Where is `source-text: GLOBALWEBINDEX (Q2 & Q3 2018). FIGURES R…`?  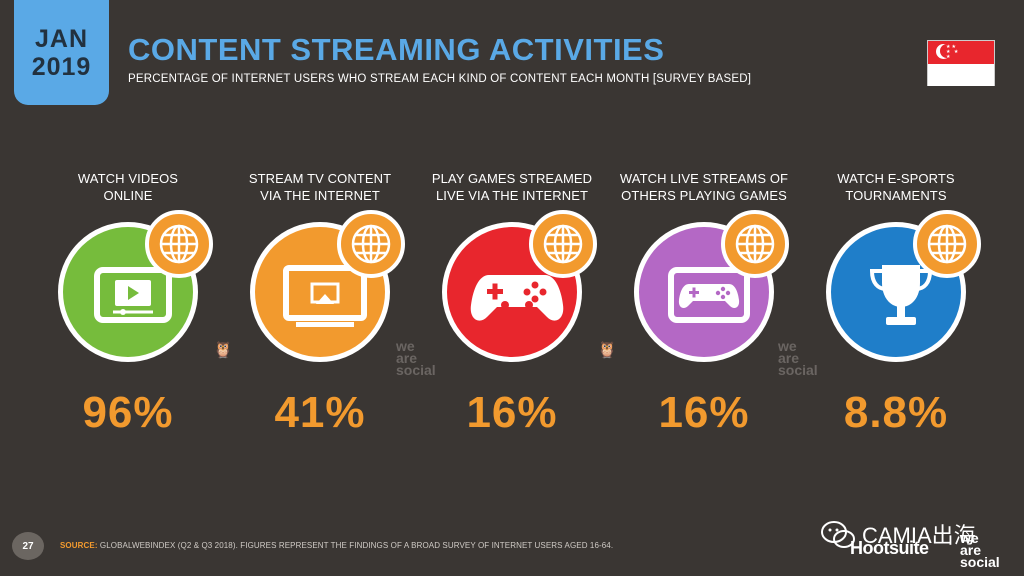
source-text: GLOBALWEBINDEX (Q2 & Q3 2018). FIGURES R… is located at coordinates (356, 545).